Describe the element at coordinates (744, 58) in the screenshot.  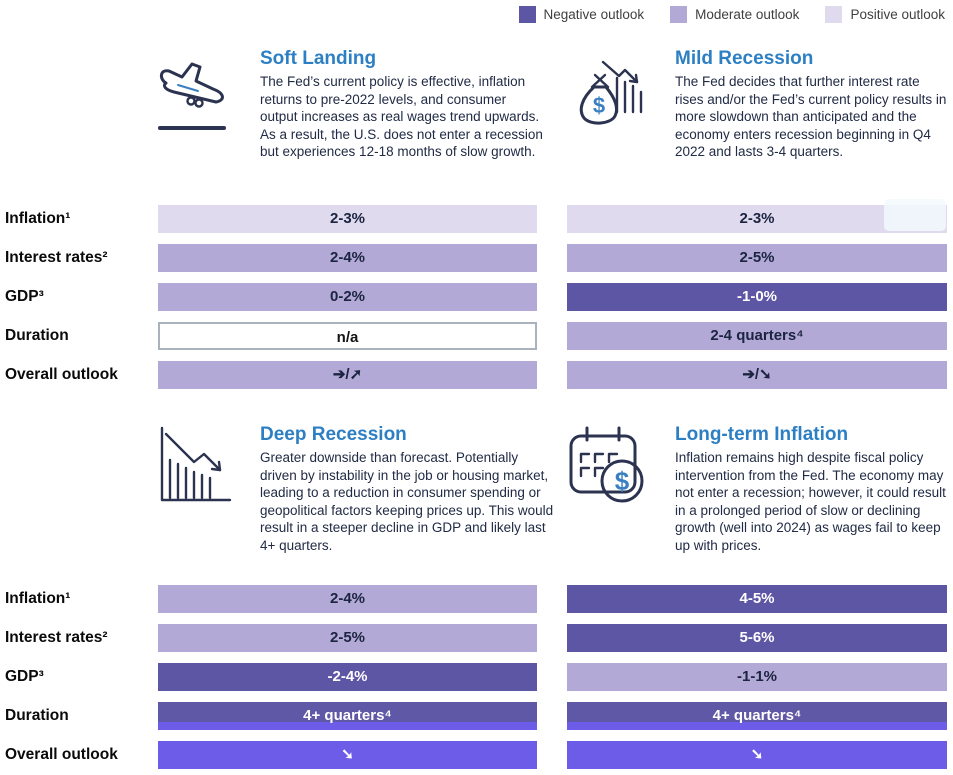
I see `scenario-title: Mild Recession` at that location.